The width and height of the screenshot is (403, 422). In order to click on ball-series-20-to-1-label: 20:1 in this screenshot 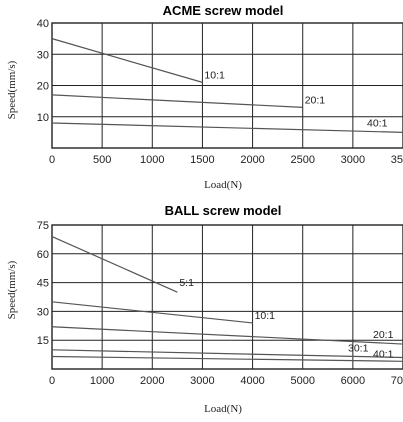, I will do `click(383, 335)`.